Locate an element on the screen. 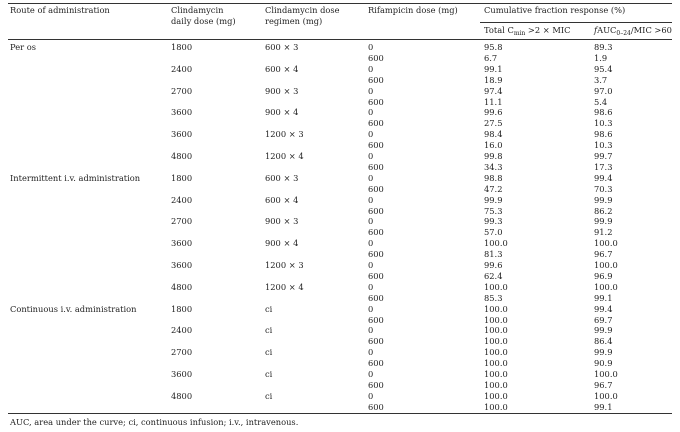  cell: 95.4 is located at coordinates (603, 68).